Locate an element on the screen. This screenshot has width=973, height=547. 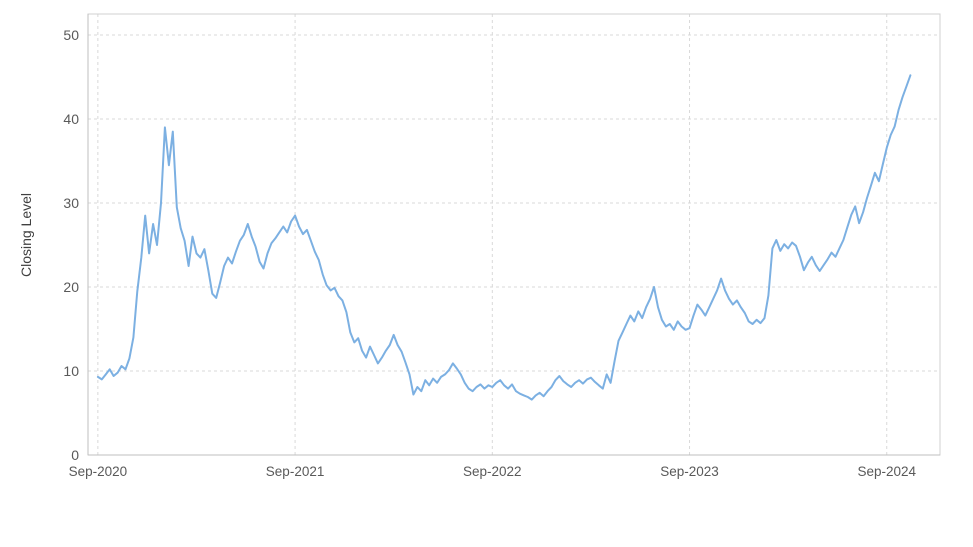
y-axis-title: Closing Level is located at coordinates (26, 235).